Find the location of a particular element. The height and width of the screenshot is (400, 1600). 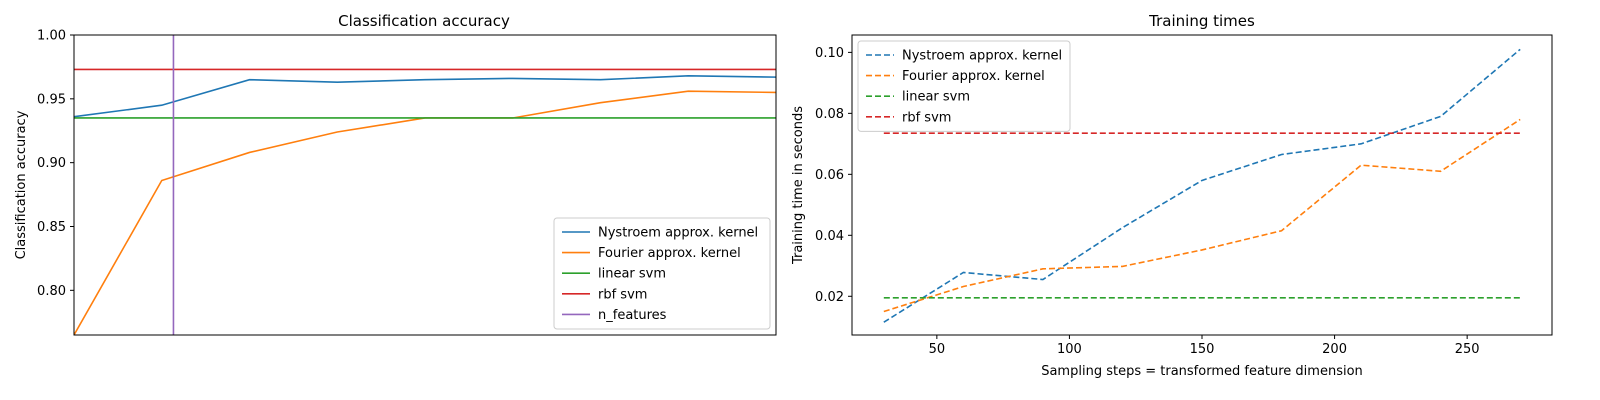

training-times-y-tick-label: 0.06 is located at coordinates (829, 175).